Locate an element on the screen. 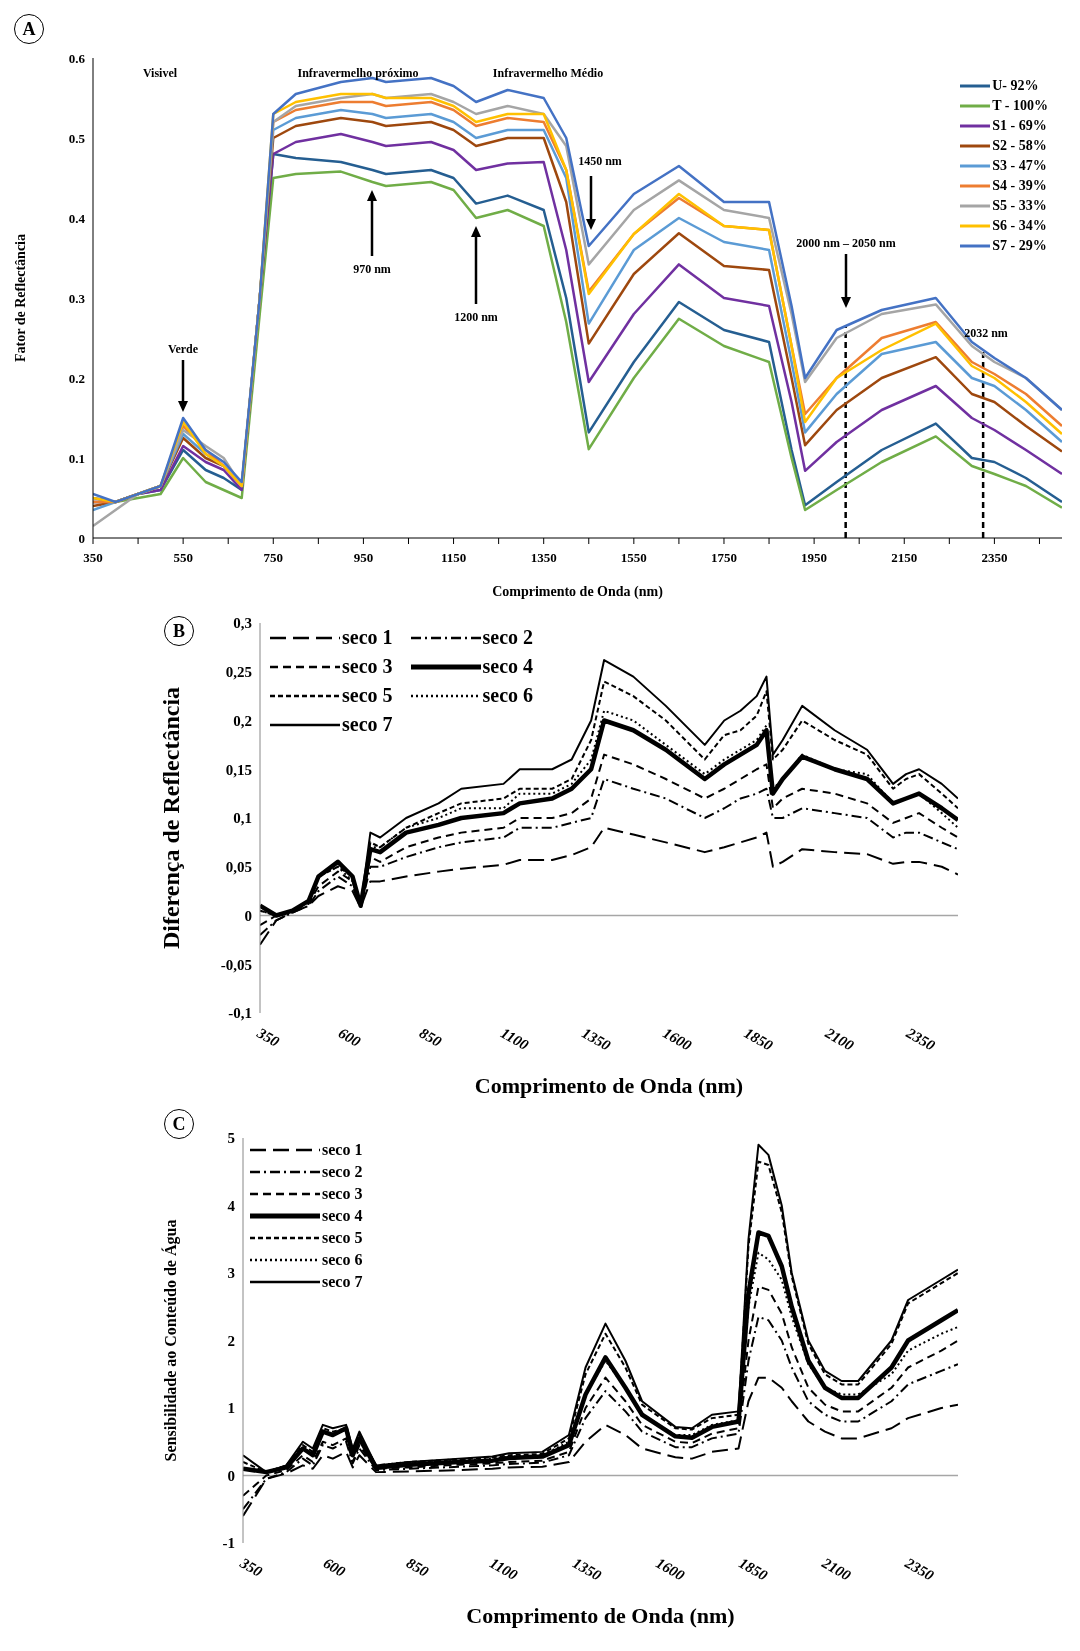  annotation: Infravermelho próximo is located at coordinates (358, 73).